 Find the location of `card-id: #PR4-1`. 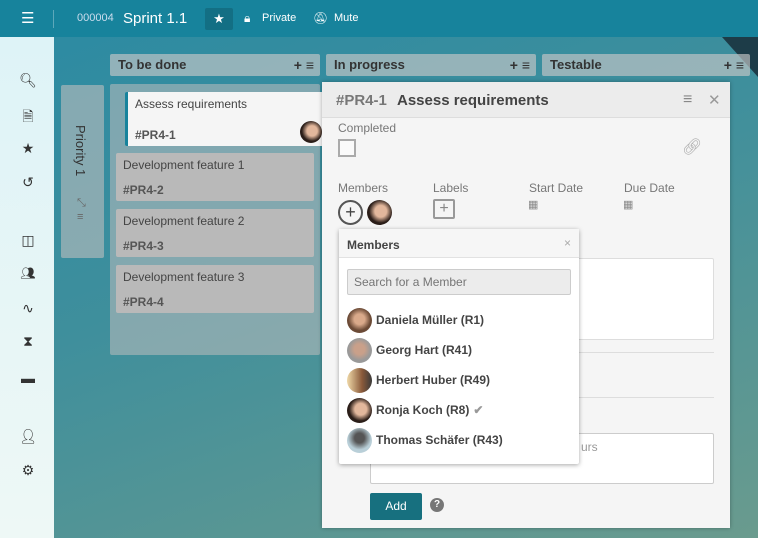

card-id: #PR4-1 is located at coordinates (155, 135).